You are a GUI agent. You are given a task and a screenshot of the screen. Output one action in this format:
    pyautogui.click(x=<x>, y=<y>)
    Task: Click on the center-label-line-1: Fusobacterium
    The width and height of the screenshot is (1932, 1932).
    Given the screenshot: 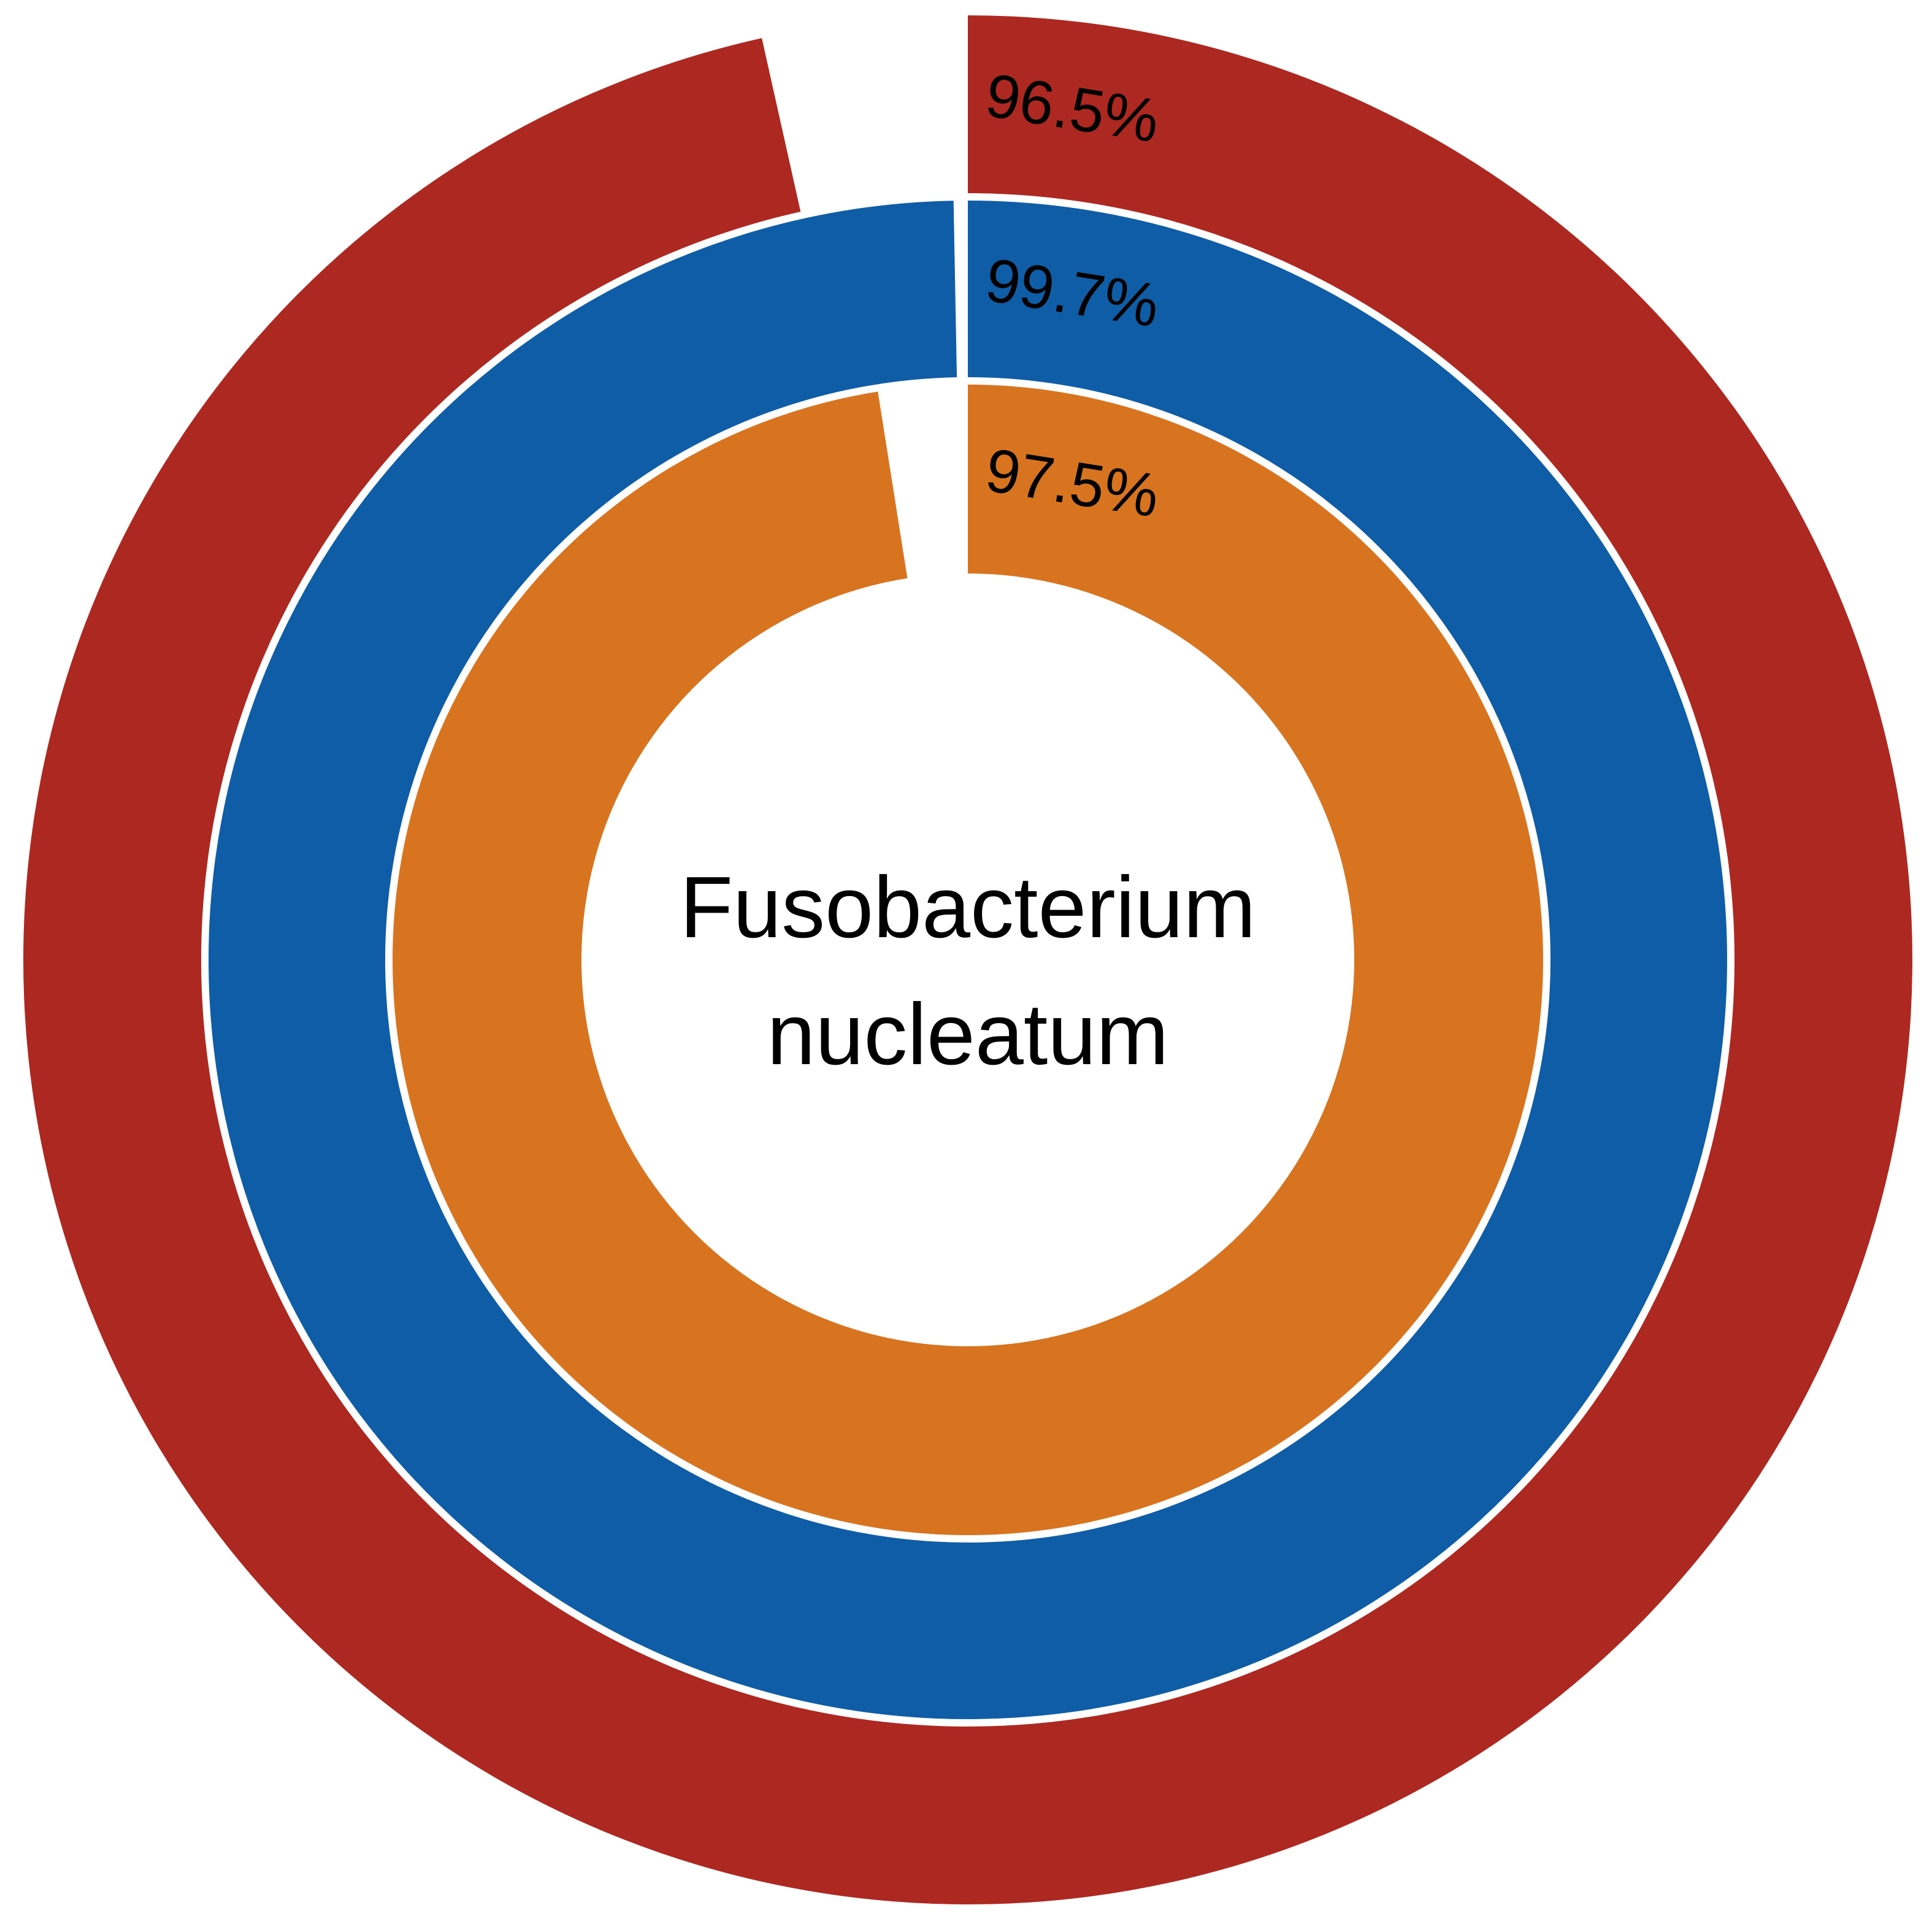 What is the action you would take?
    pyautogui.click(x=967, y=907)
    